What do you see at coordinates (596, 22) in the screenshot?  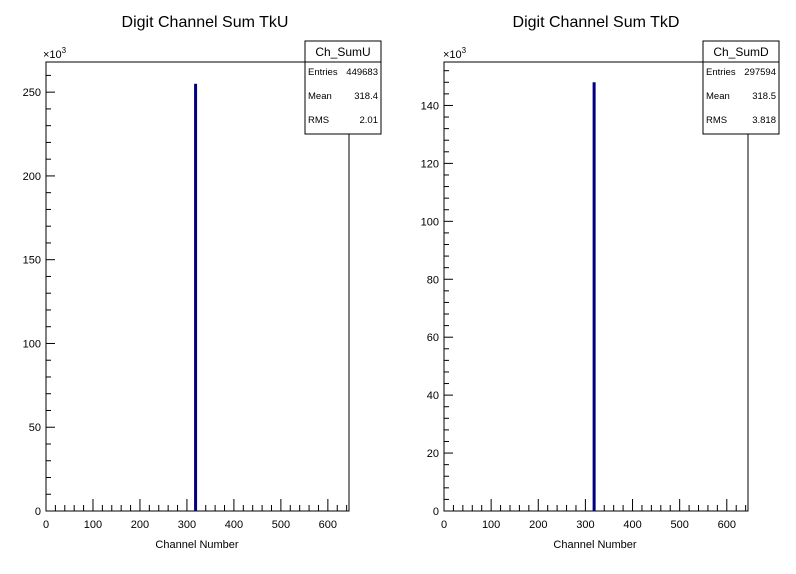 I see `chart-title: Digit Channel Sum TkD` at bounding box center [596, 22].